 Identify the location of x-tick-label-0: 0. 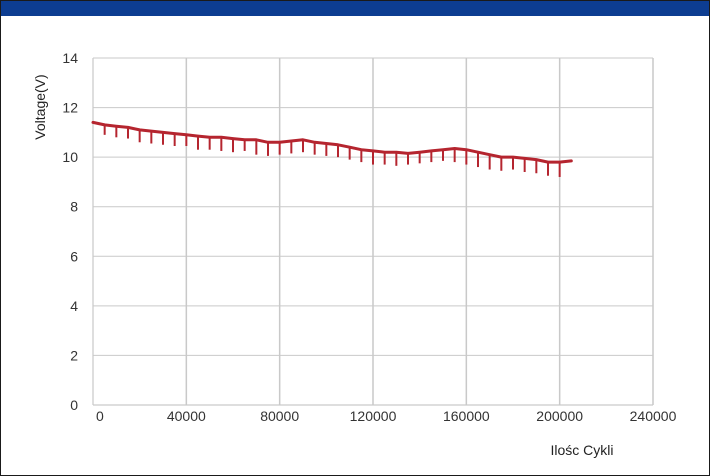
(100, 416).